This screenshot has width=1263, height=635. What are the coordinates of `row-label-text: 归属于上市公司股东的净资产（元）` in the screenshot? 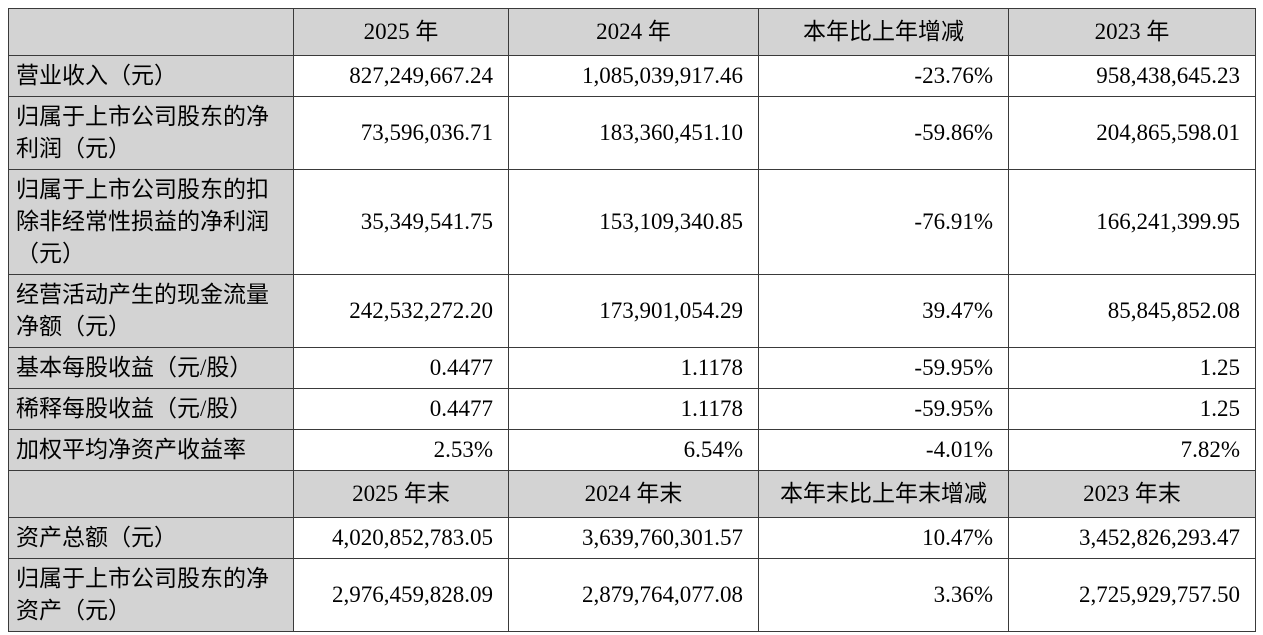 It's located at (142, 594).